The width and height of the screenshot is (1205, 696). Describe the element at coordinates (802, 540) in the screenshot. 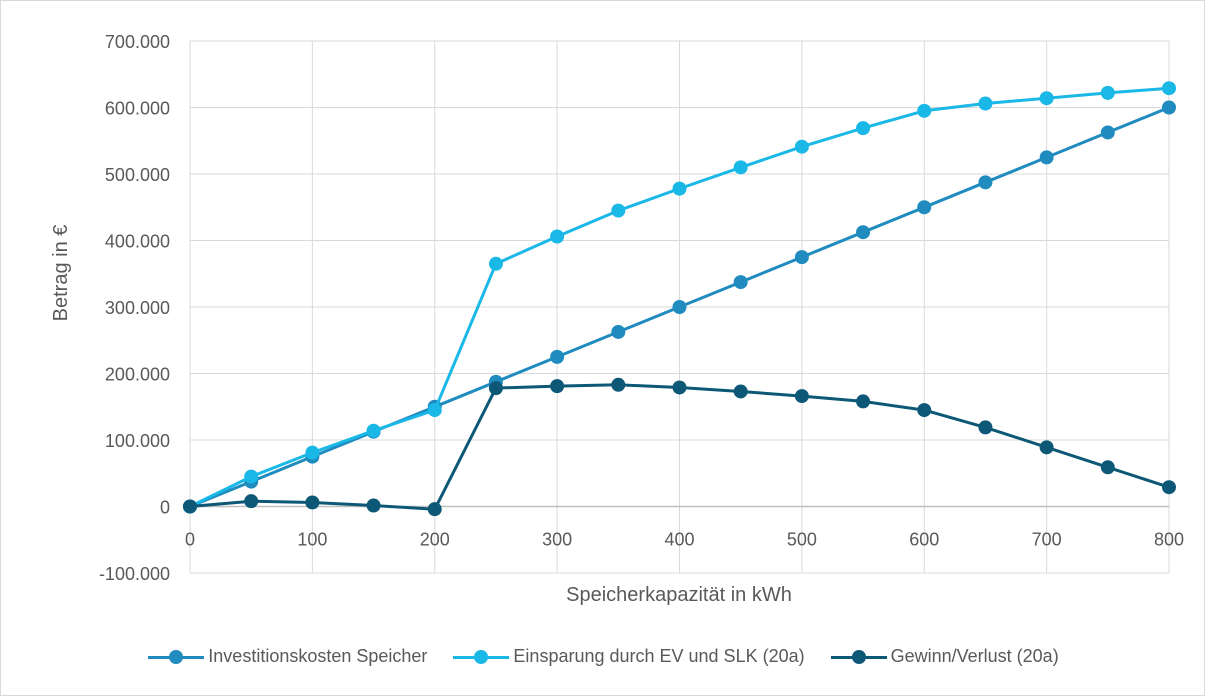

I see `x-tick-label: 500` at that location.